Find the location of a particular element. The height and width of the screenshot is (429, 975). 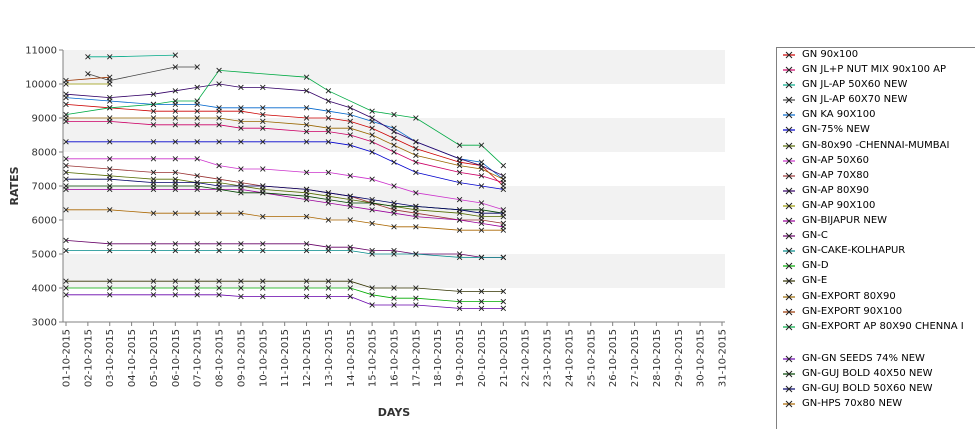

legend-item: GN-EXPORT 90X100 is located at coordinates (876, 312).